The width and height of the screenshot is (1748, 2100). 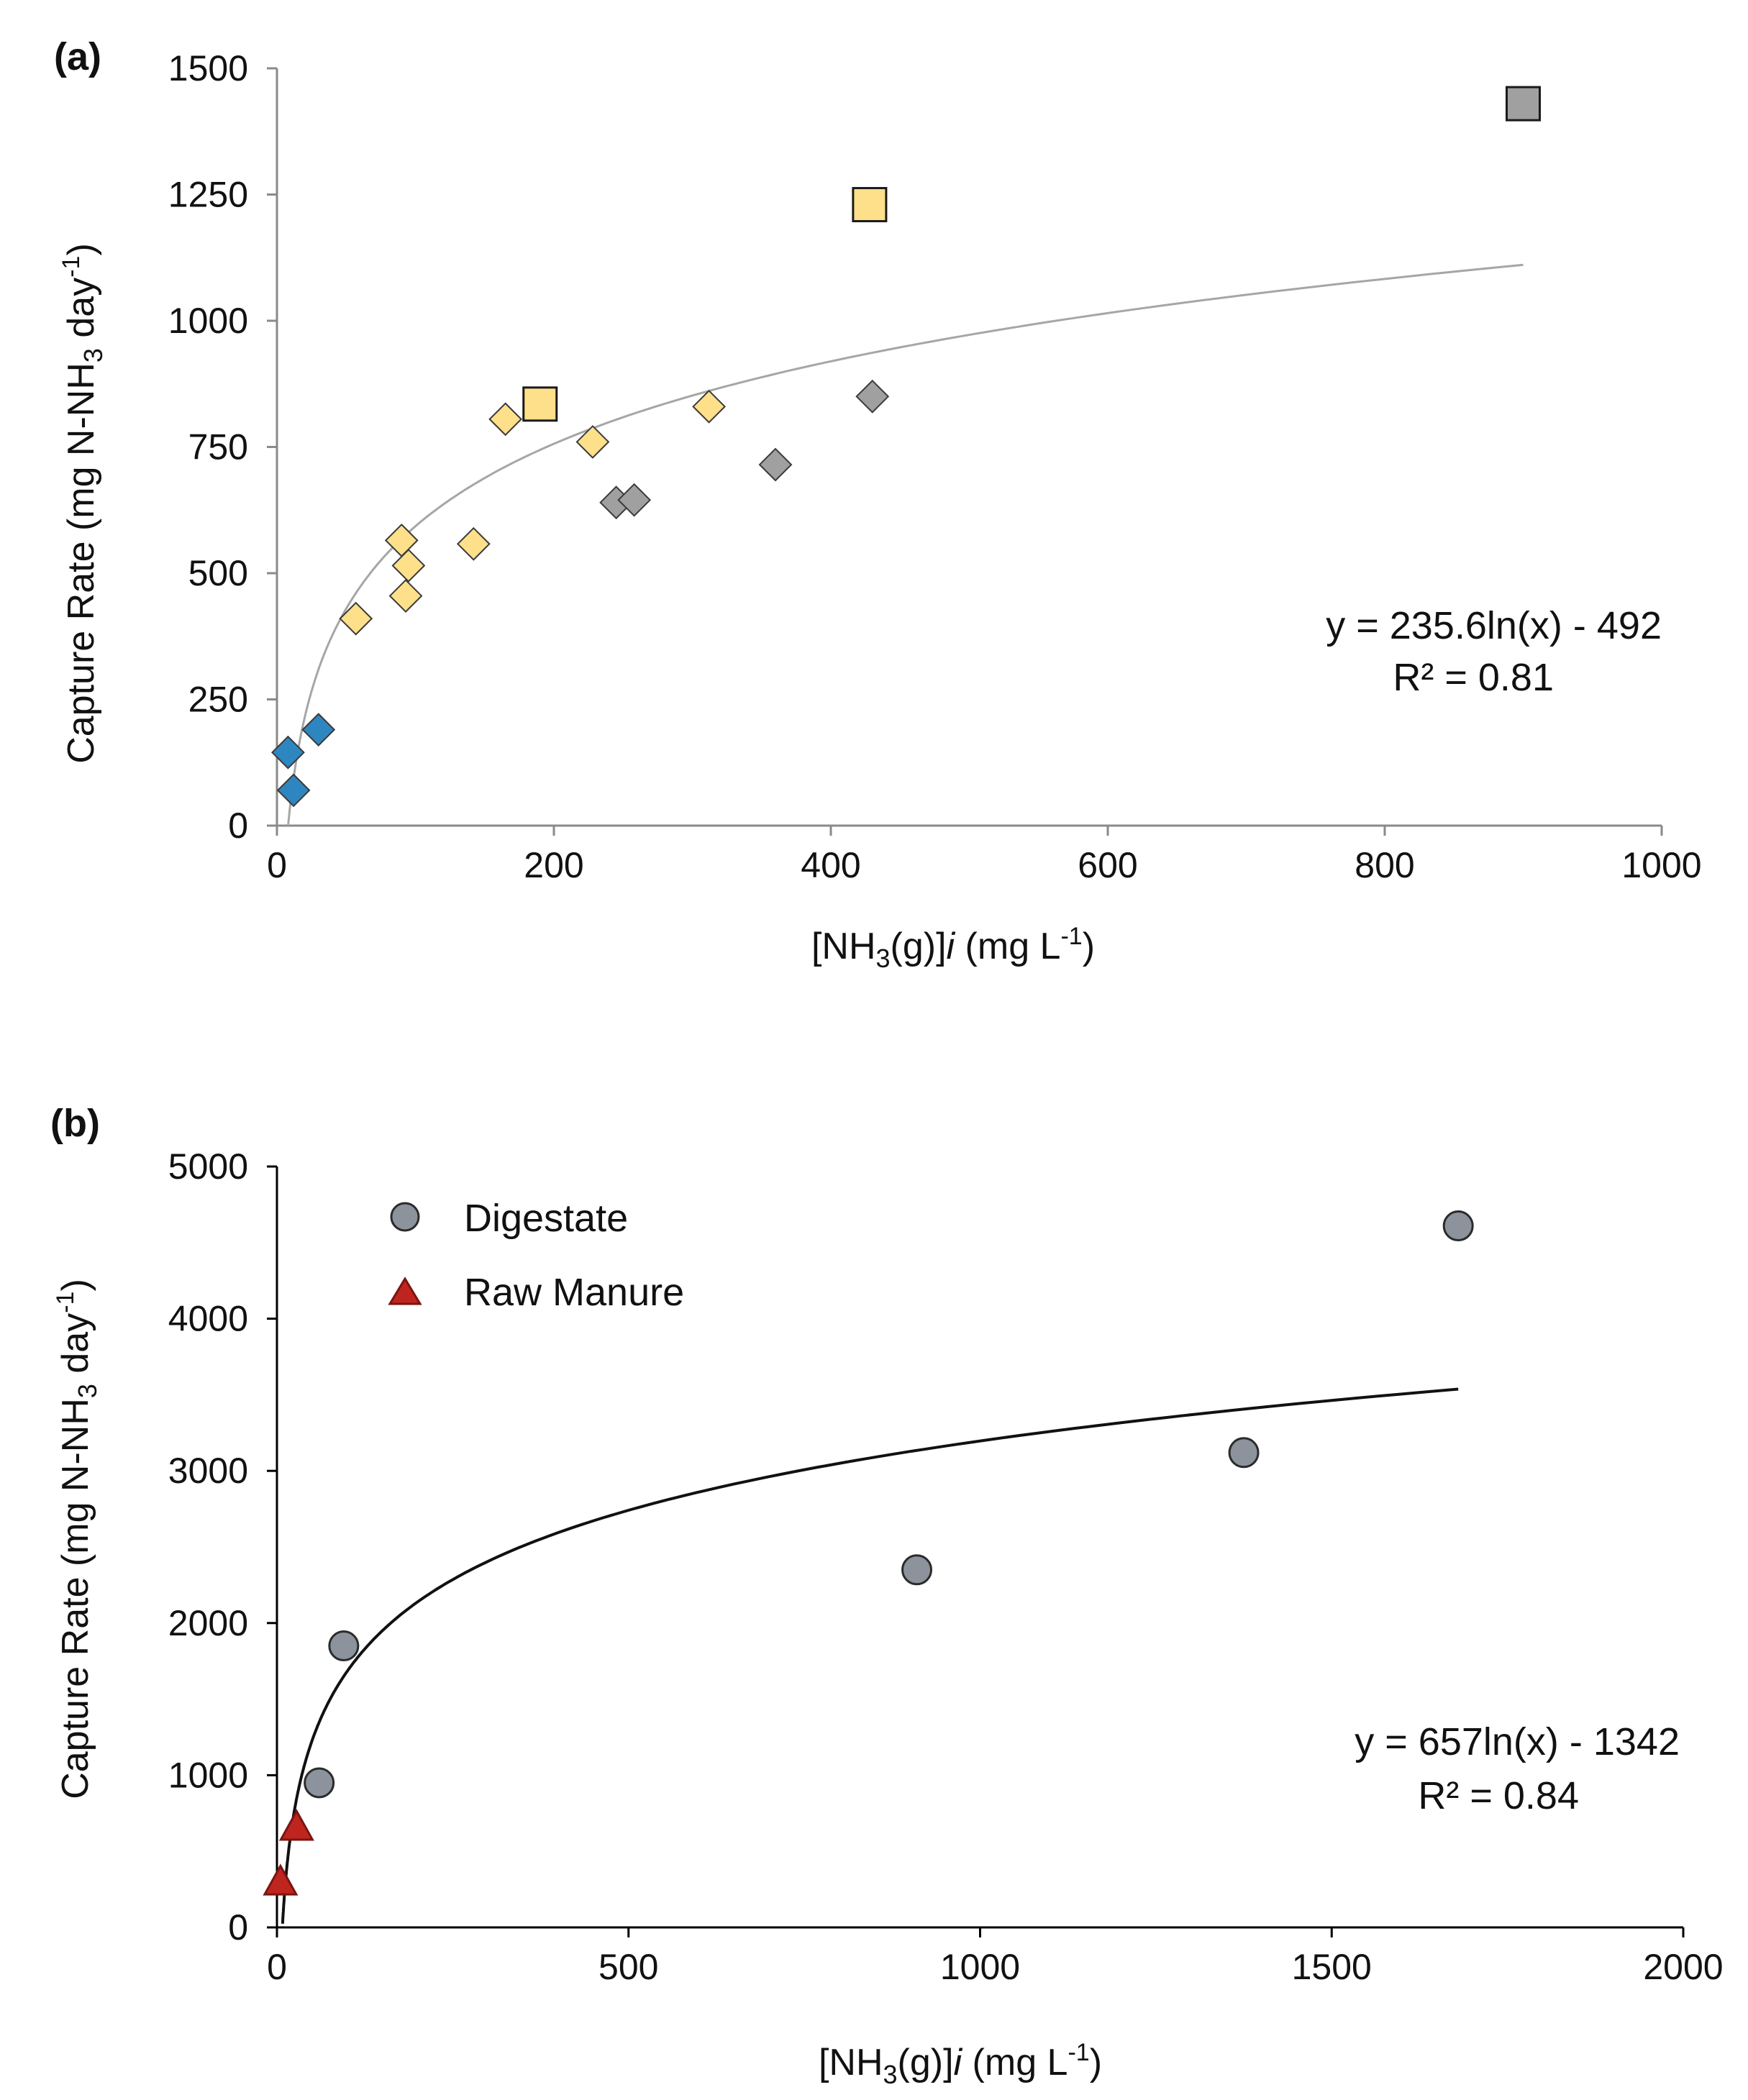 I want to click on panel-a-label: (a), so click(x=77, y=56).